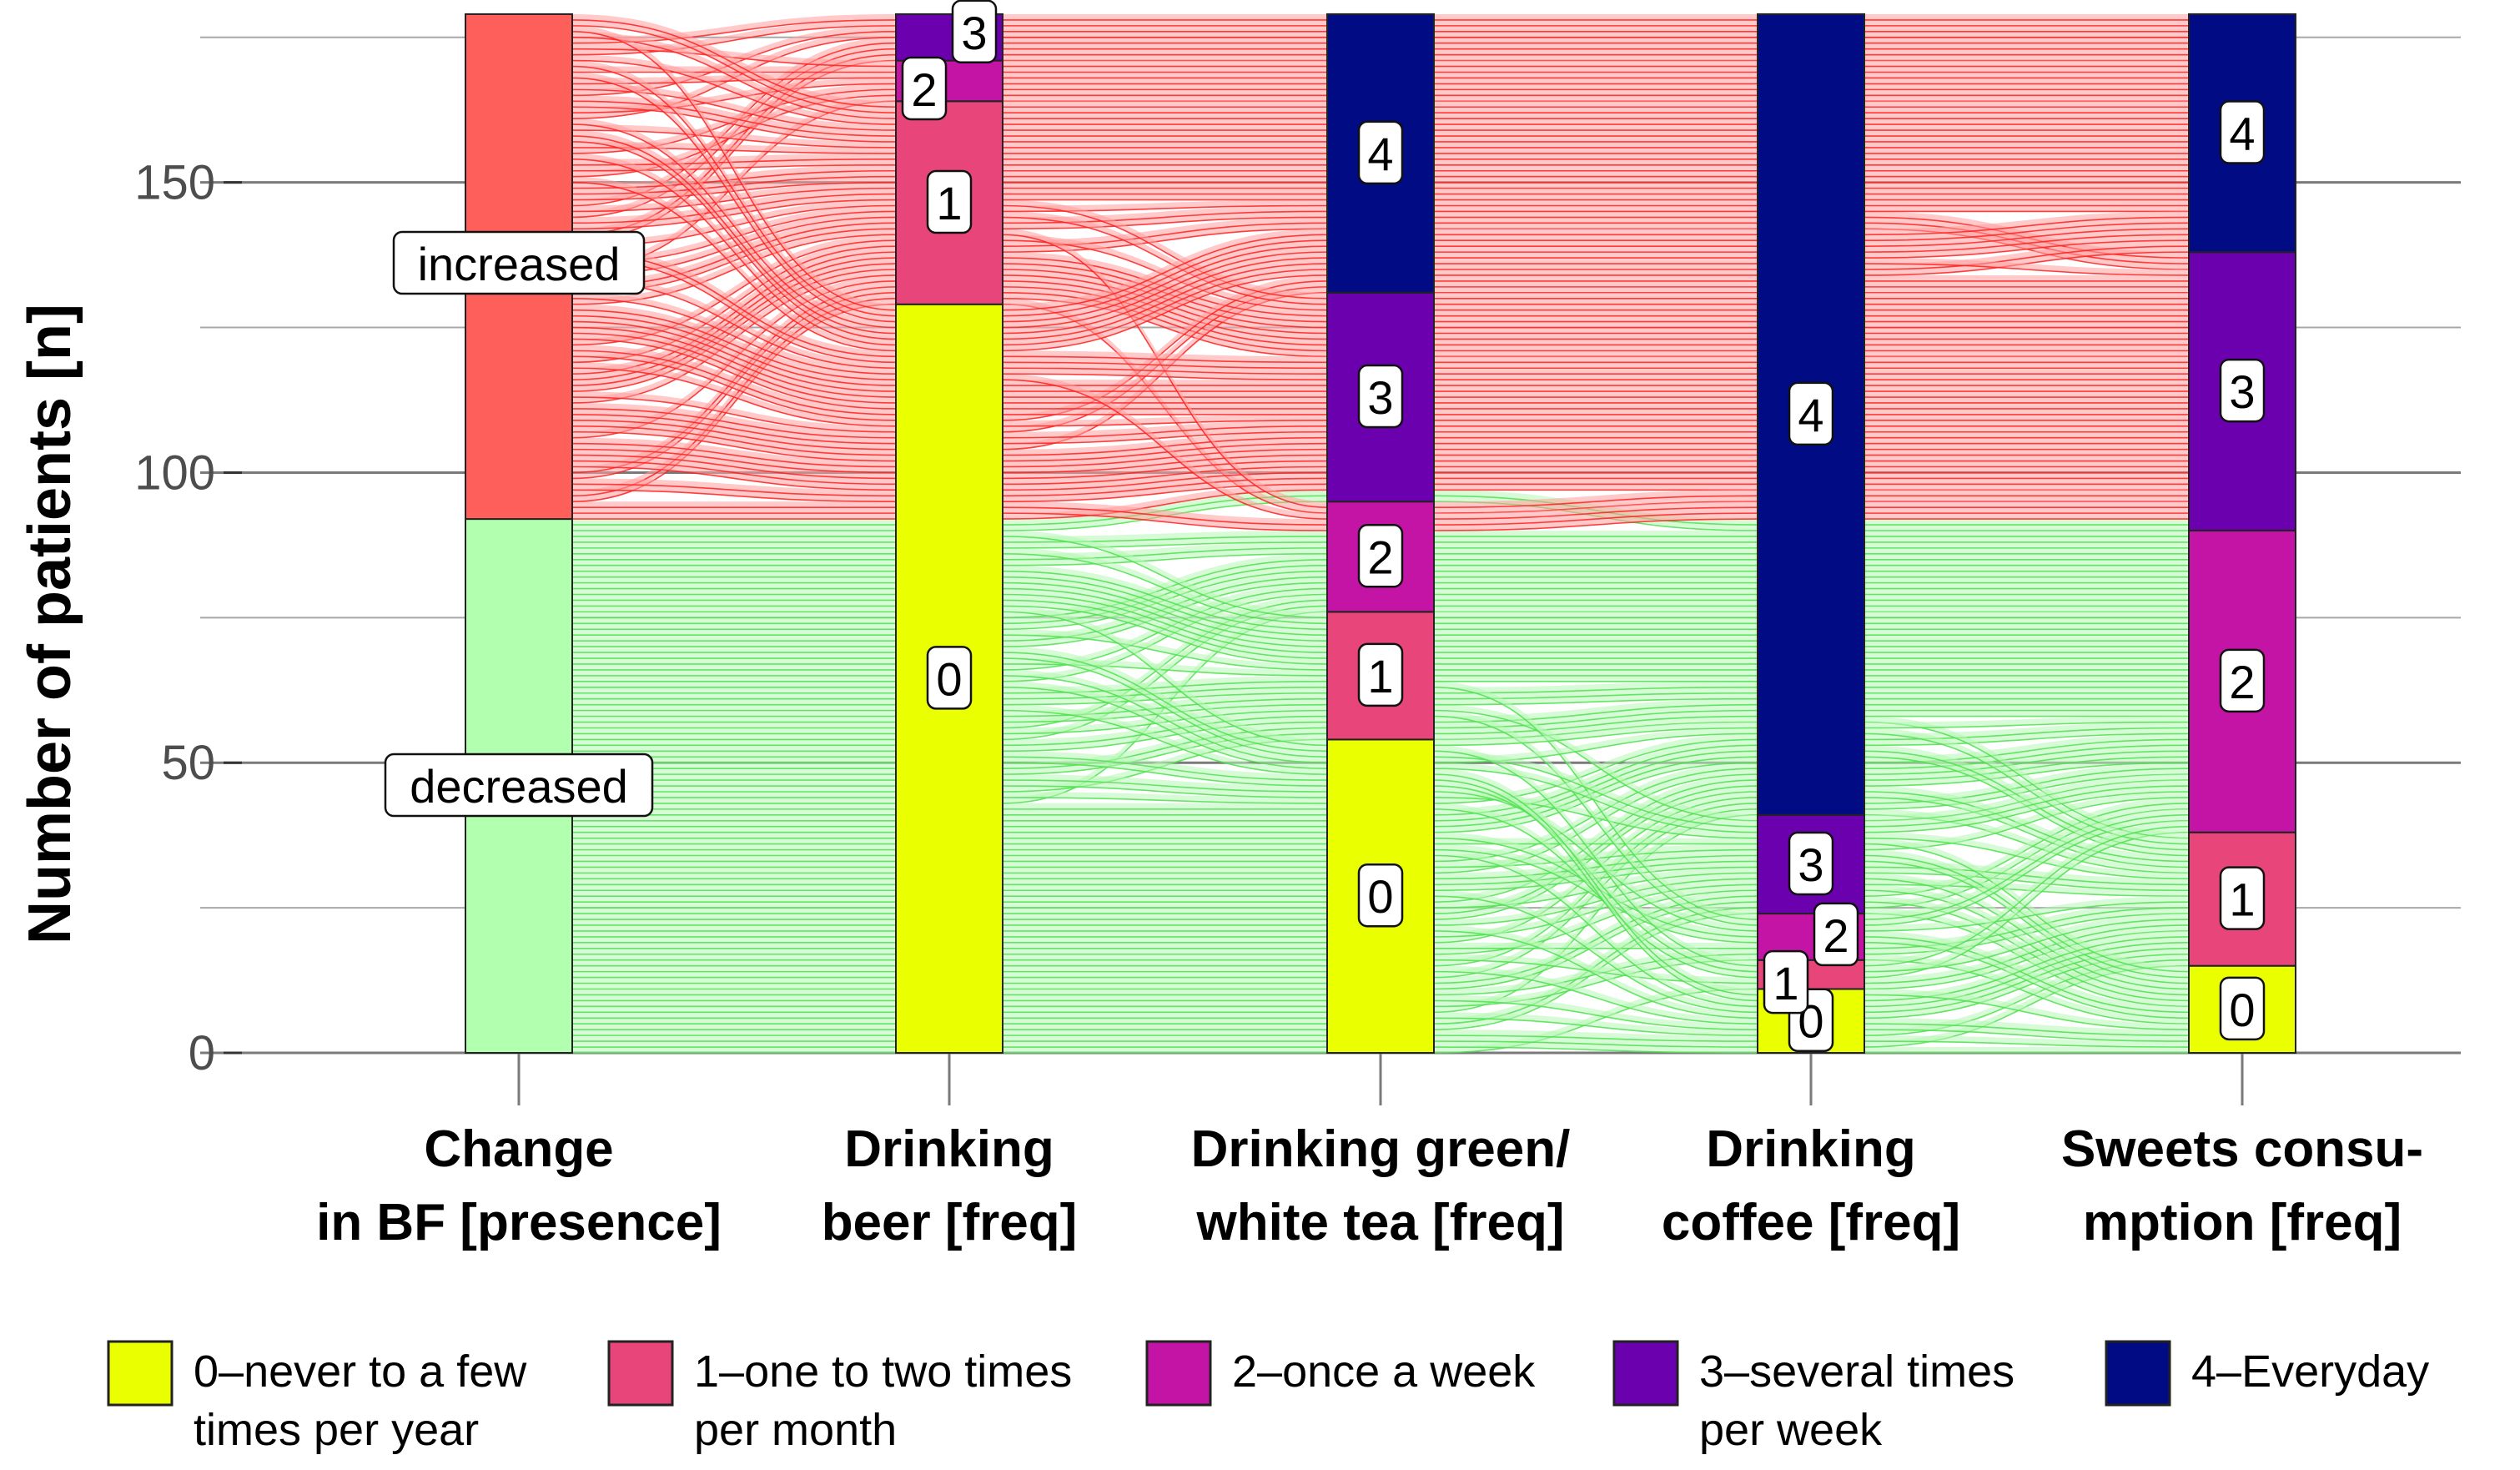 This screenshot has width=2520, height=1470. What do you see at coordinates (1836, 936) in the screenshot?
I see `stratum-label-text: 2` at bounding box center [1836, 936].